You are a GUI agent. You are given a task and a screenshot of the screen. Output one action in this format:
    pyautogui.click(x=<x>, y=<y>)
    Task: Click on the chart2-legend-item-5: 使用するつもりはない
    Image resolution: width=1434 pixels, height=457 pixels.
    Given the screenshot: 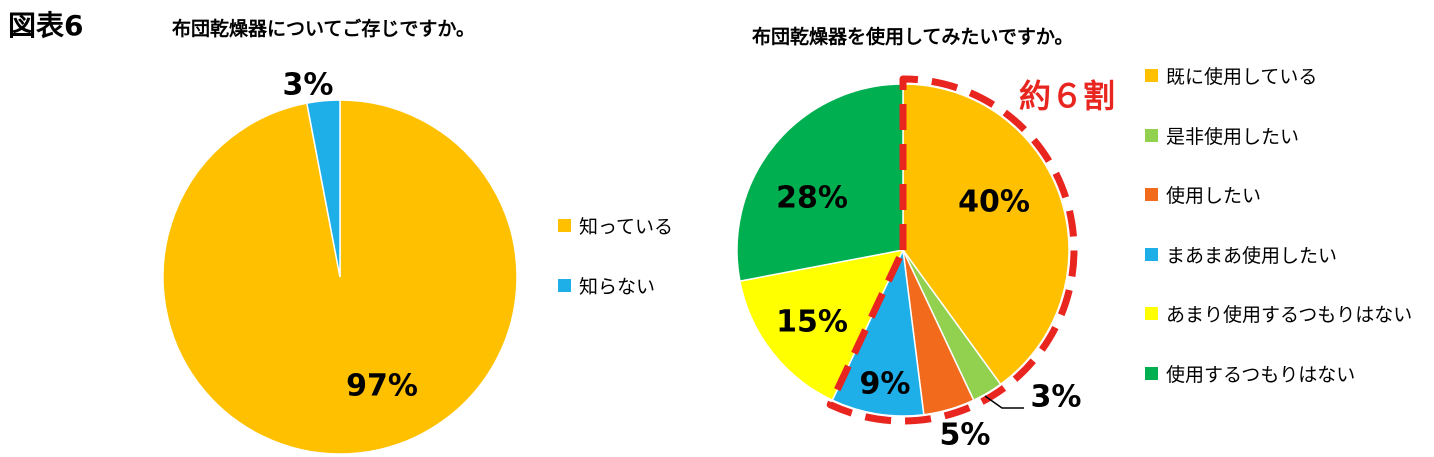 What is the action you would take?
    pyautogui.click(x=1250, y=373)
    